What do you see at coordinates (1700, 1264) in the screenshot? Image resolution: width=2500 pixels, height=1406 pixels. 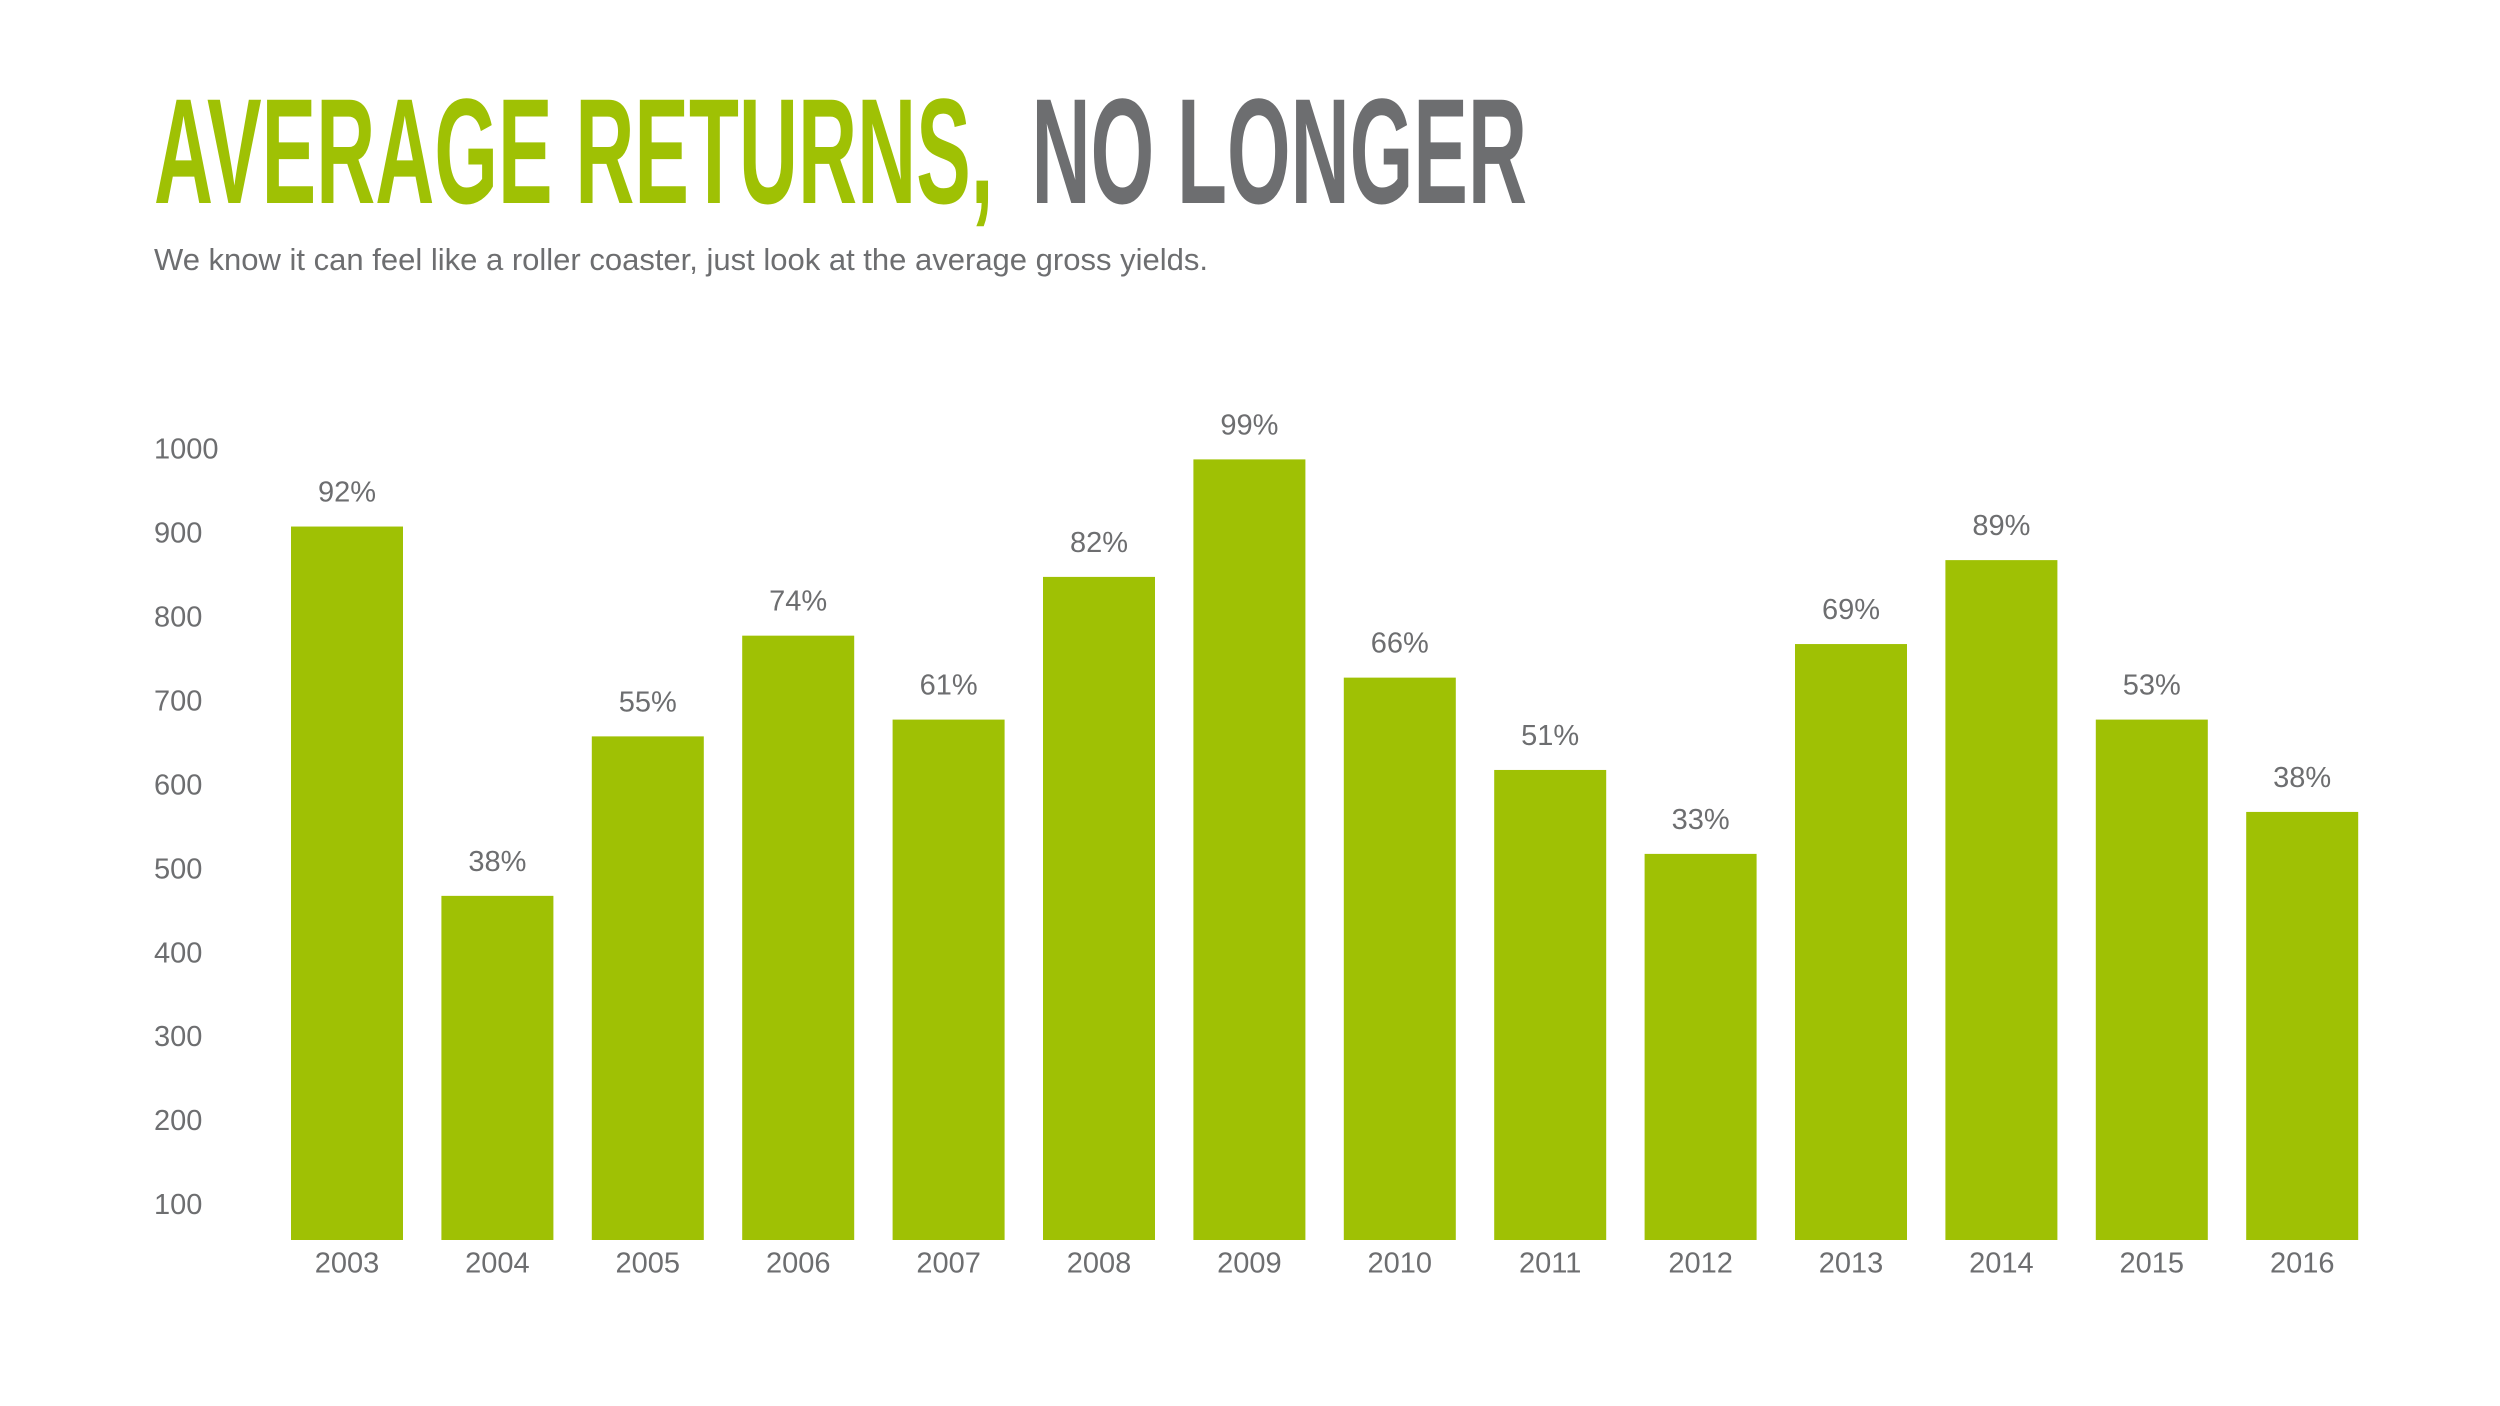 I see `x-tick-label: 2012` at bounding box center [1700, 1264].